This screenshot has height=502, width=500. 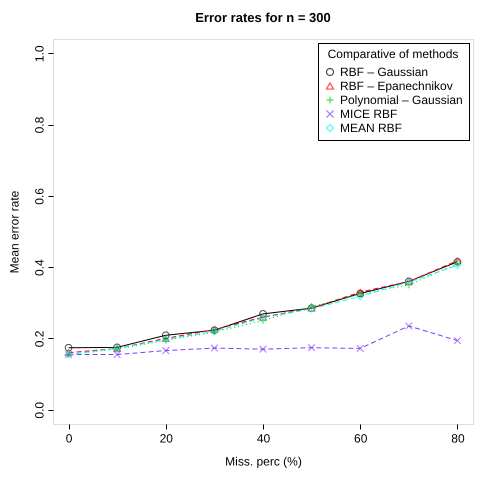 What do you see at coordinates (39, 53) in the screenshot?
I see `y-tick-label: 1.0` at bounding box center [39, 53].